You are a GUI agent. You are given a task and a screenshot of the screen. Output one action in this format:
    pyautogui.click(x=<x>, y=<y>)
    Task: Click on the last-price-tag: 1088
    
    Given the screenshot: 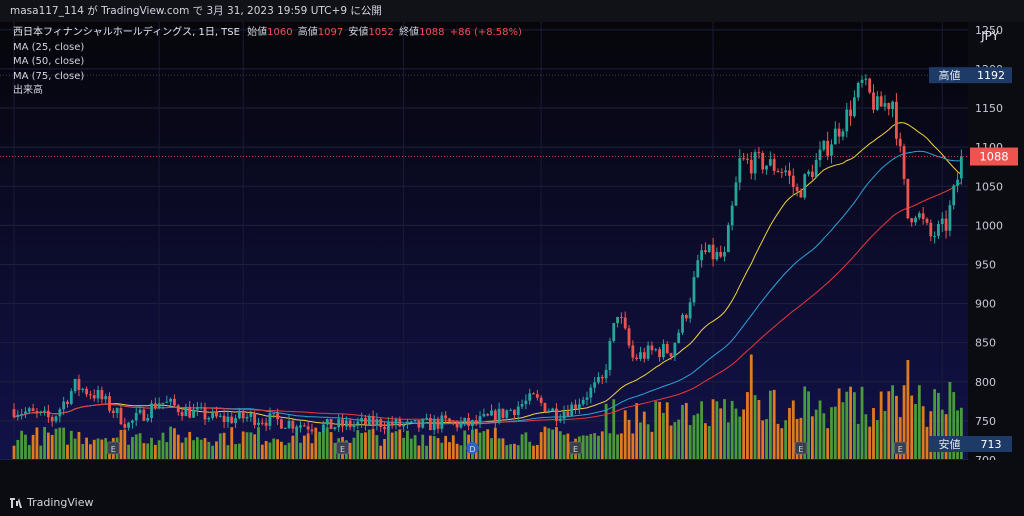 What is the action you would take?
    pyautogui.click(x=993, y=157)
    